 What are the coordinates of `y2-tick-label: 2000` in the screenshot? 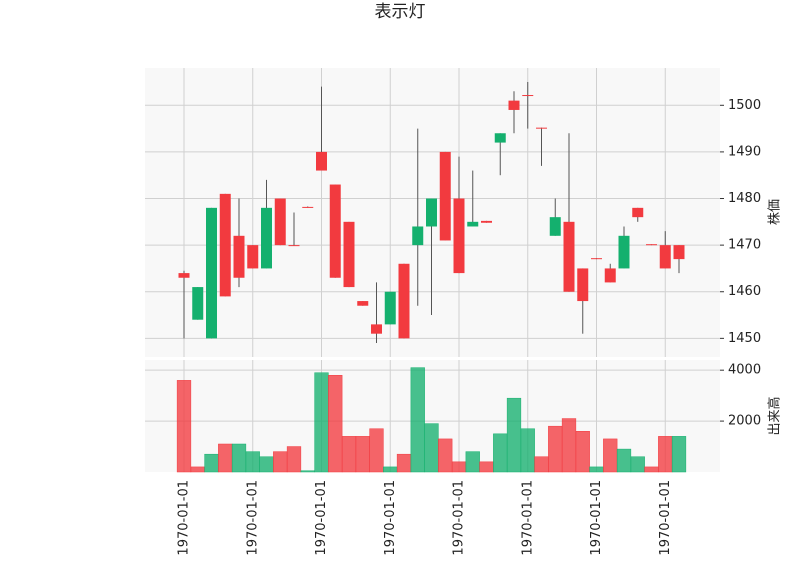 It's located at (744, 421).